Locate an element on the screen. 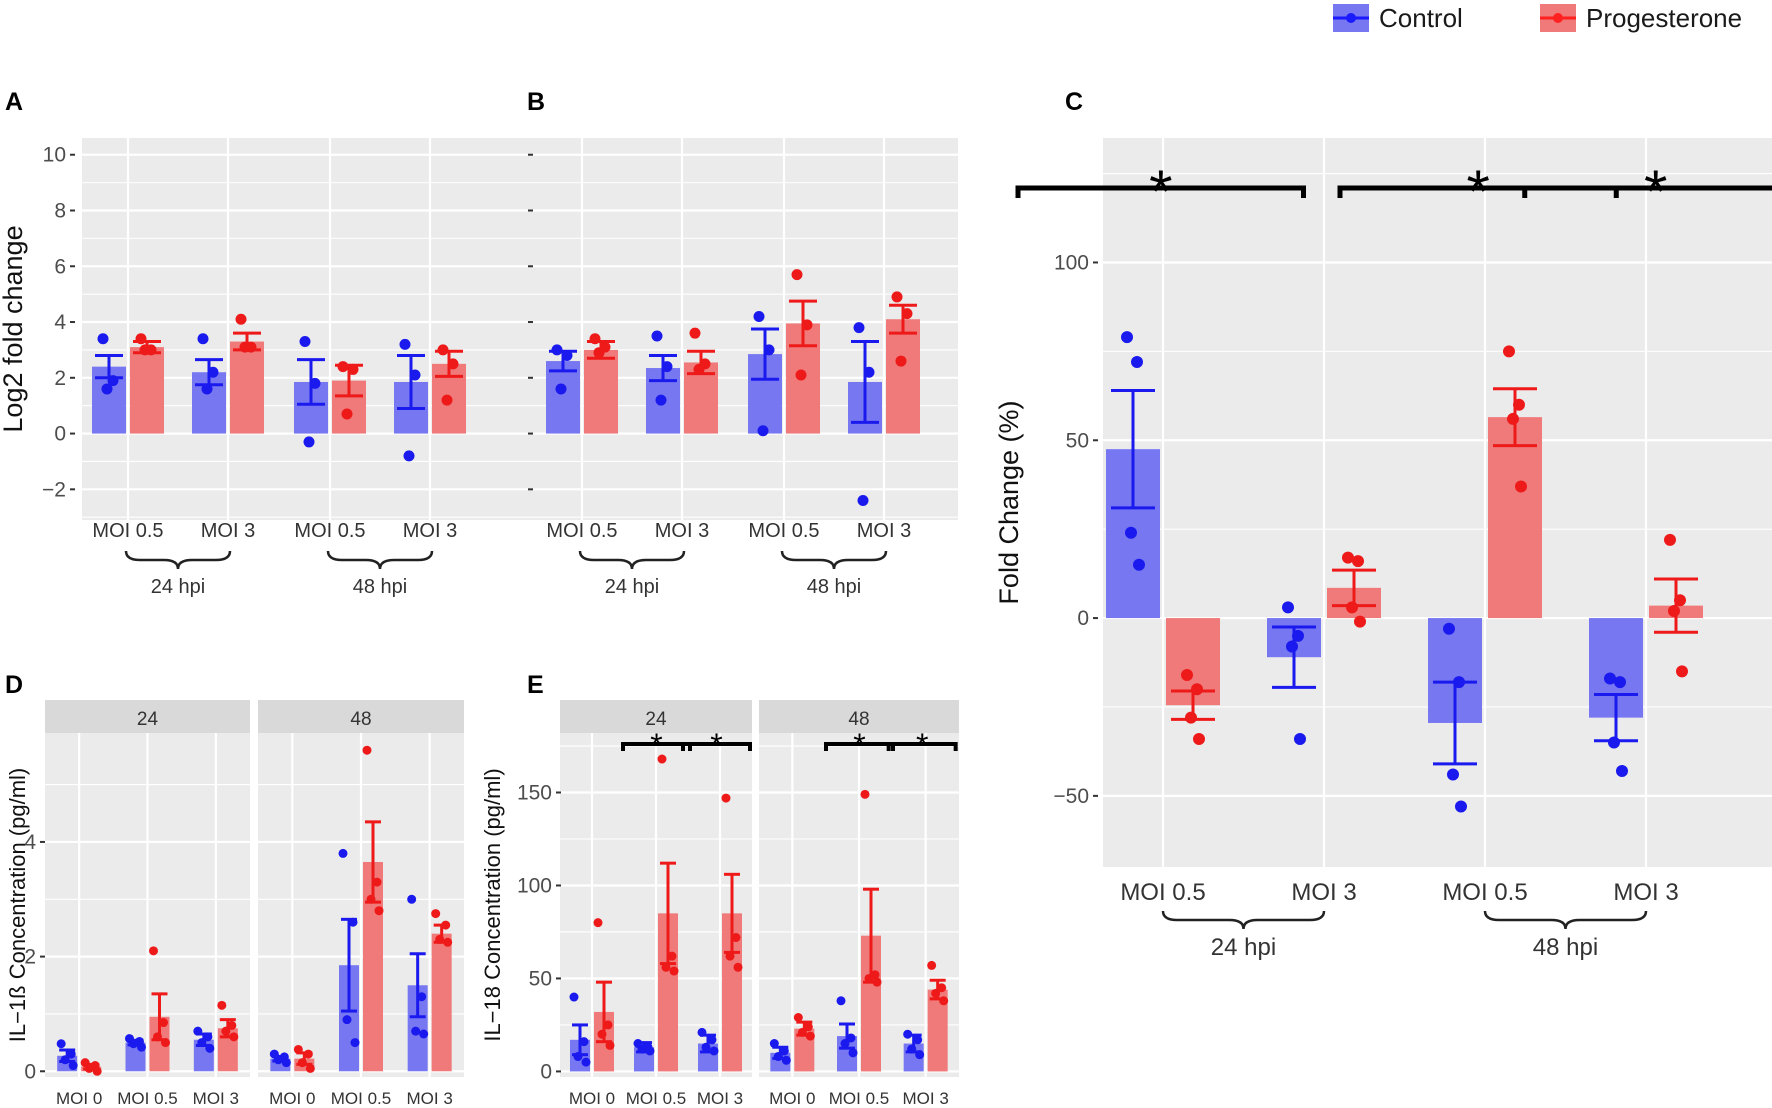 The width and height of the screenshot is (1772, 1108). y-tick-label: 100 is located at coordinates (534, 885).